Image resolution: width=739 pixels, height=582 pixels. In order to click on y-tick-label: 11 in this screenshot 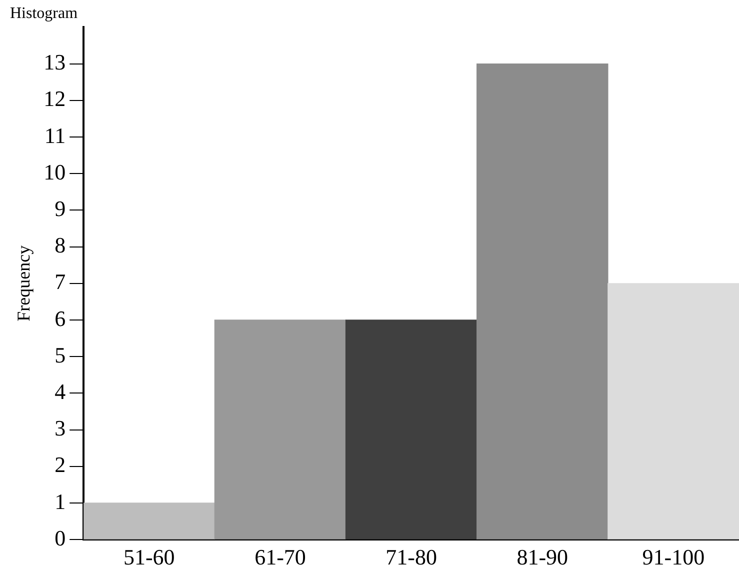, I will do `click(55, 135)`.